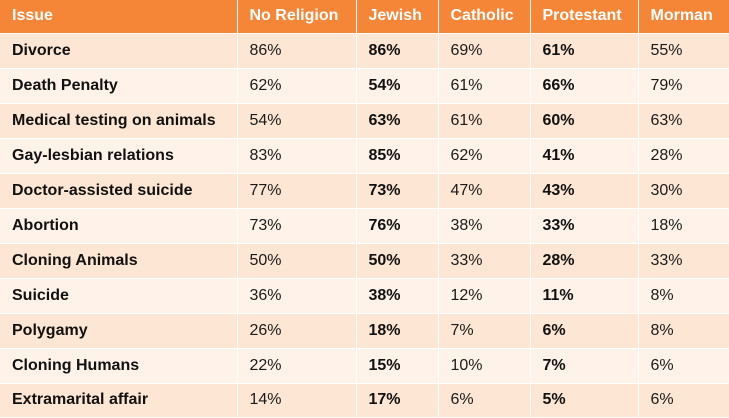  I want to click on cell-no-religion: 54%, so click(297, 121).